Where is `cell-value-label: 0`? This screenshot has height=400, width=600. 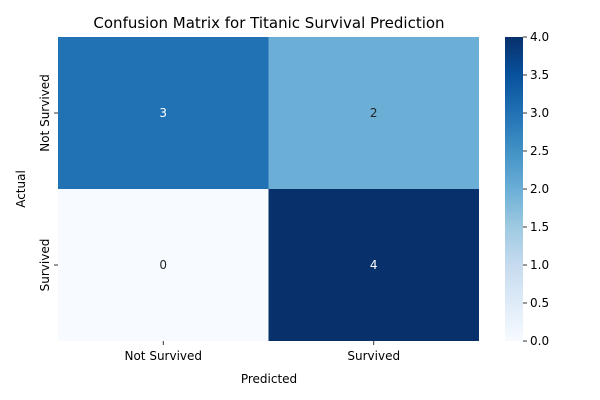 cell-value-label: 0 is located at coordinates (163, 265).